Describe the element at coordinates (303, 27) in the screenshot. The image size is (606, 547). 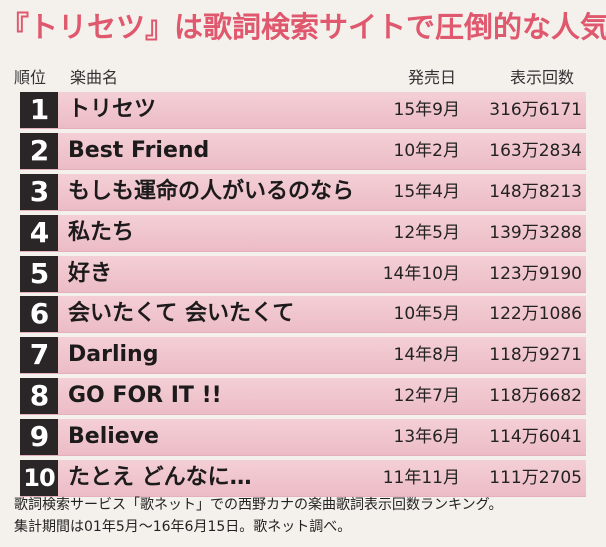
I see `page-title: 『トリセツ』は歌詞検索サイトで圧倒的な人気` at that location.